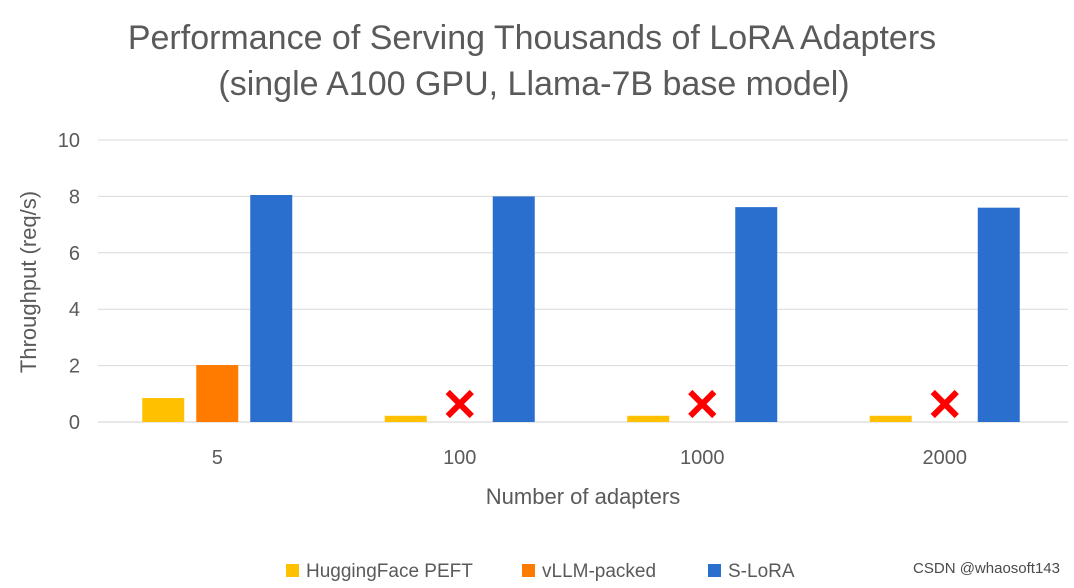  Describe the element at coordinates (74, 310) in the screenshot. I see `y-tick-label: 4` at that location.